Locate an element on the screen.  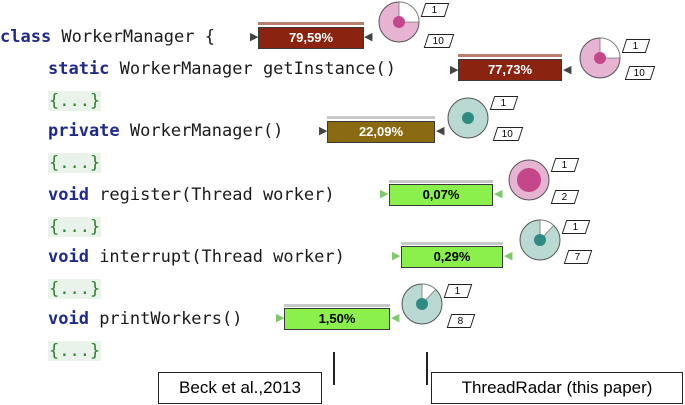
code-line-interrupt: void interrupt(Thread worker) is located at coordinates (196, 257).